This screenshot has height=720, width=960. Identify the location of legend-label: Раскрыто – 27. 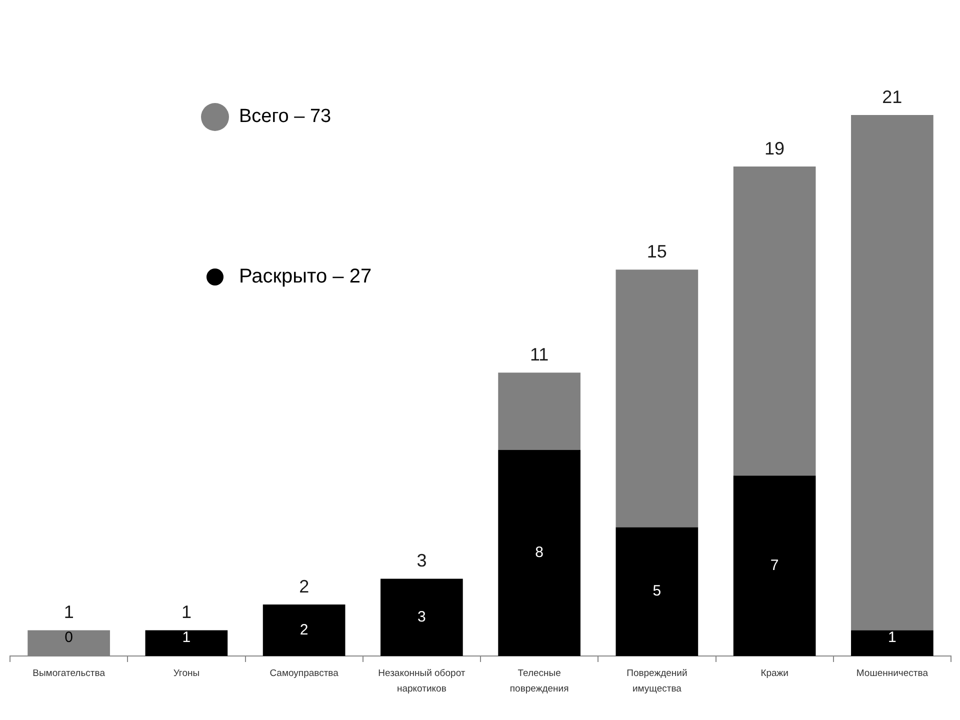
(305, 277).